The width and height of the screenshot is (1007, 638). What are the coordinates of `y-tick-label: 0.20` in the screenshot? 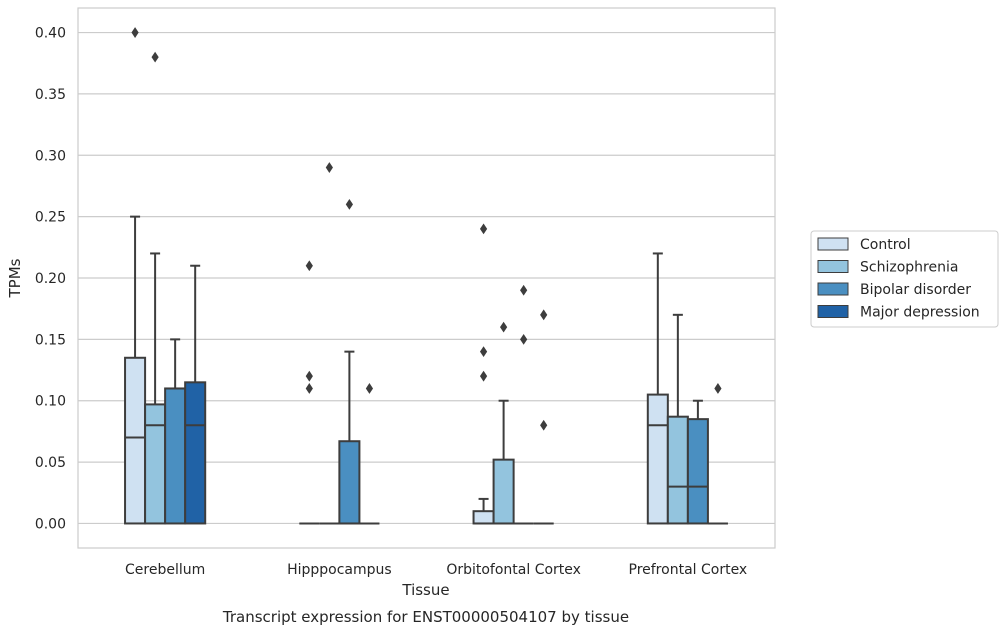 It's located at (50, 279).